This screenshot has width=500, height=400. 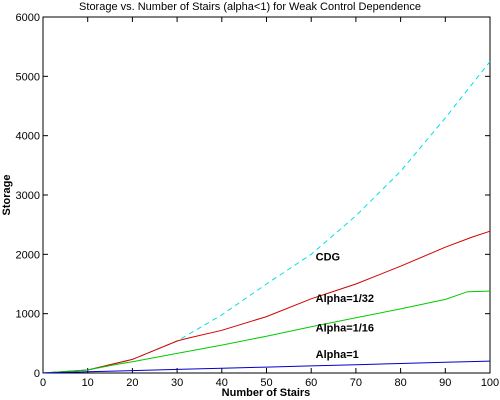 What do you see at coordinates (28, 137) in the screenshot?
I see `y-tick-label: 4000` at bounding box center [28, 137].